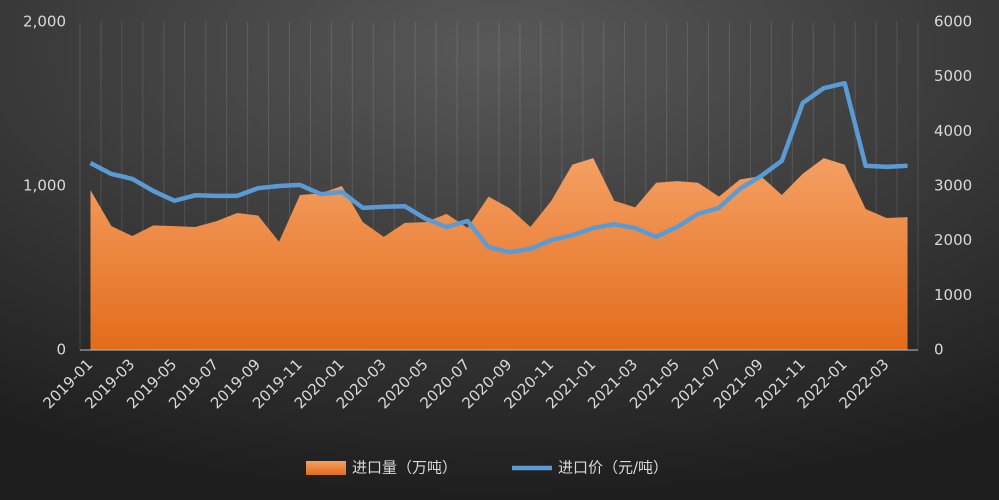 The image size is (999, 500). Describe the element at coordinates (953, 295) in the screenshot. I see `y2-tick-label: 1000` at that location.